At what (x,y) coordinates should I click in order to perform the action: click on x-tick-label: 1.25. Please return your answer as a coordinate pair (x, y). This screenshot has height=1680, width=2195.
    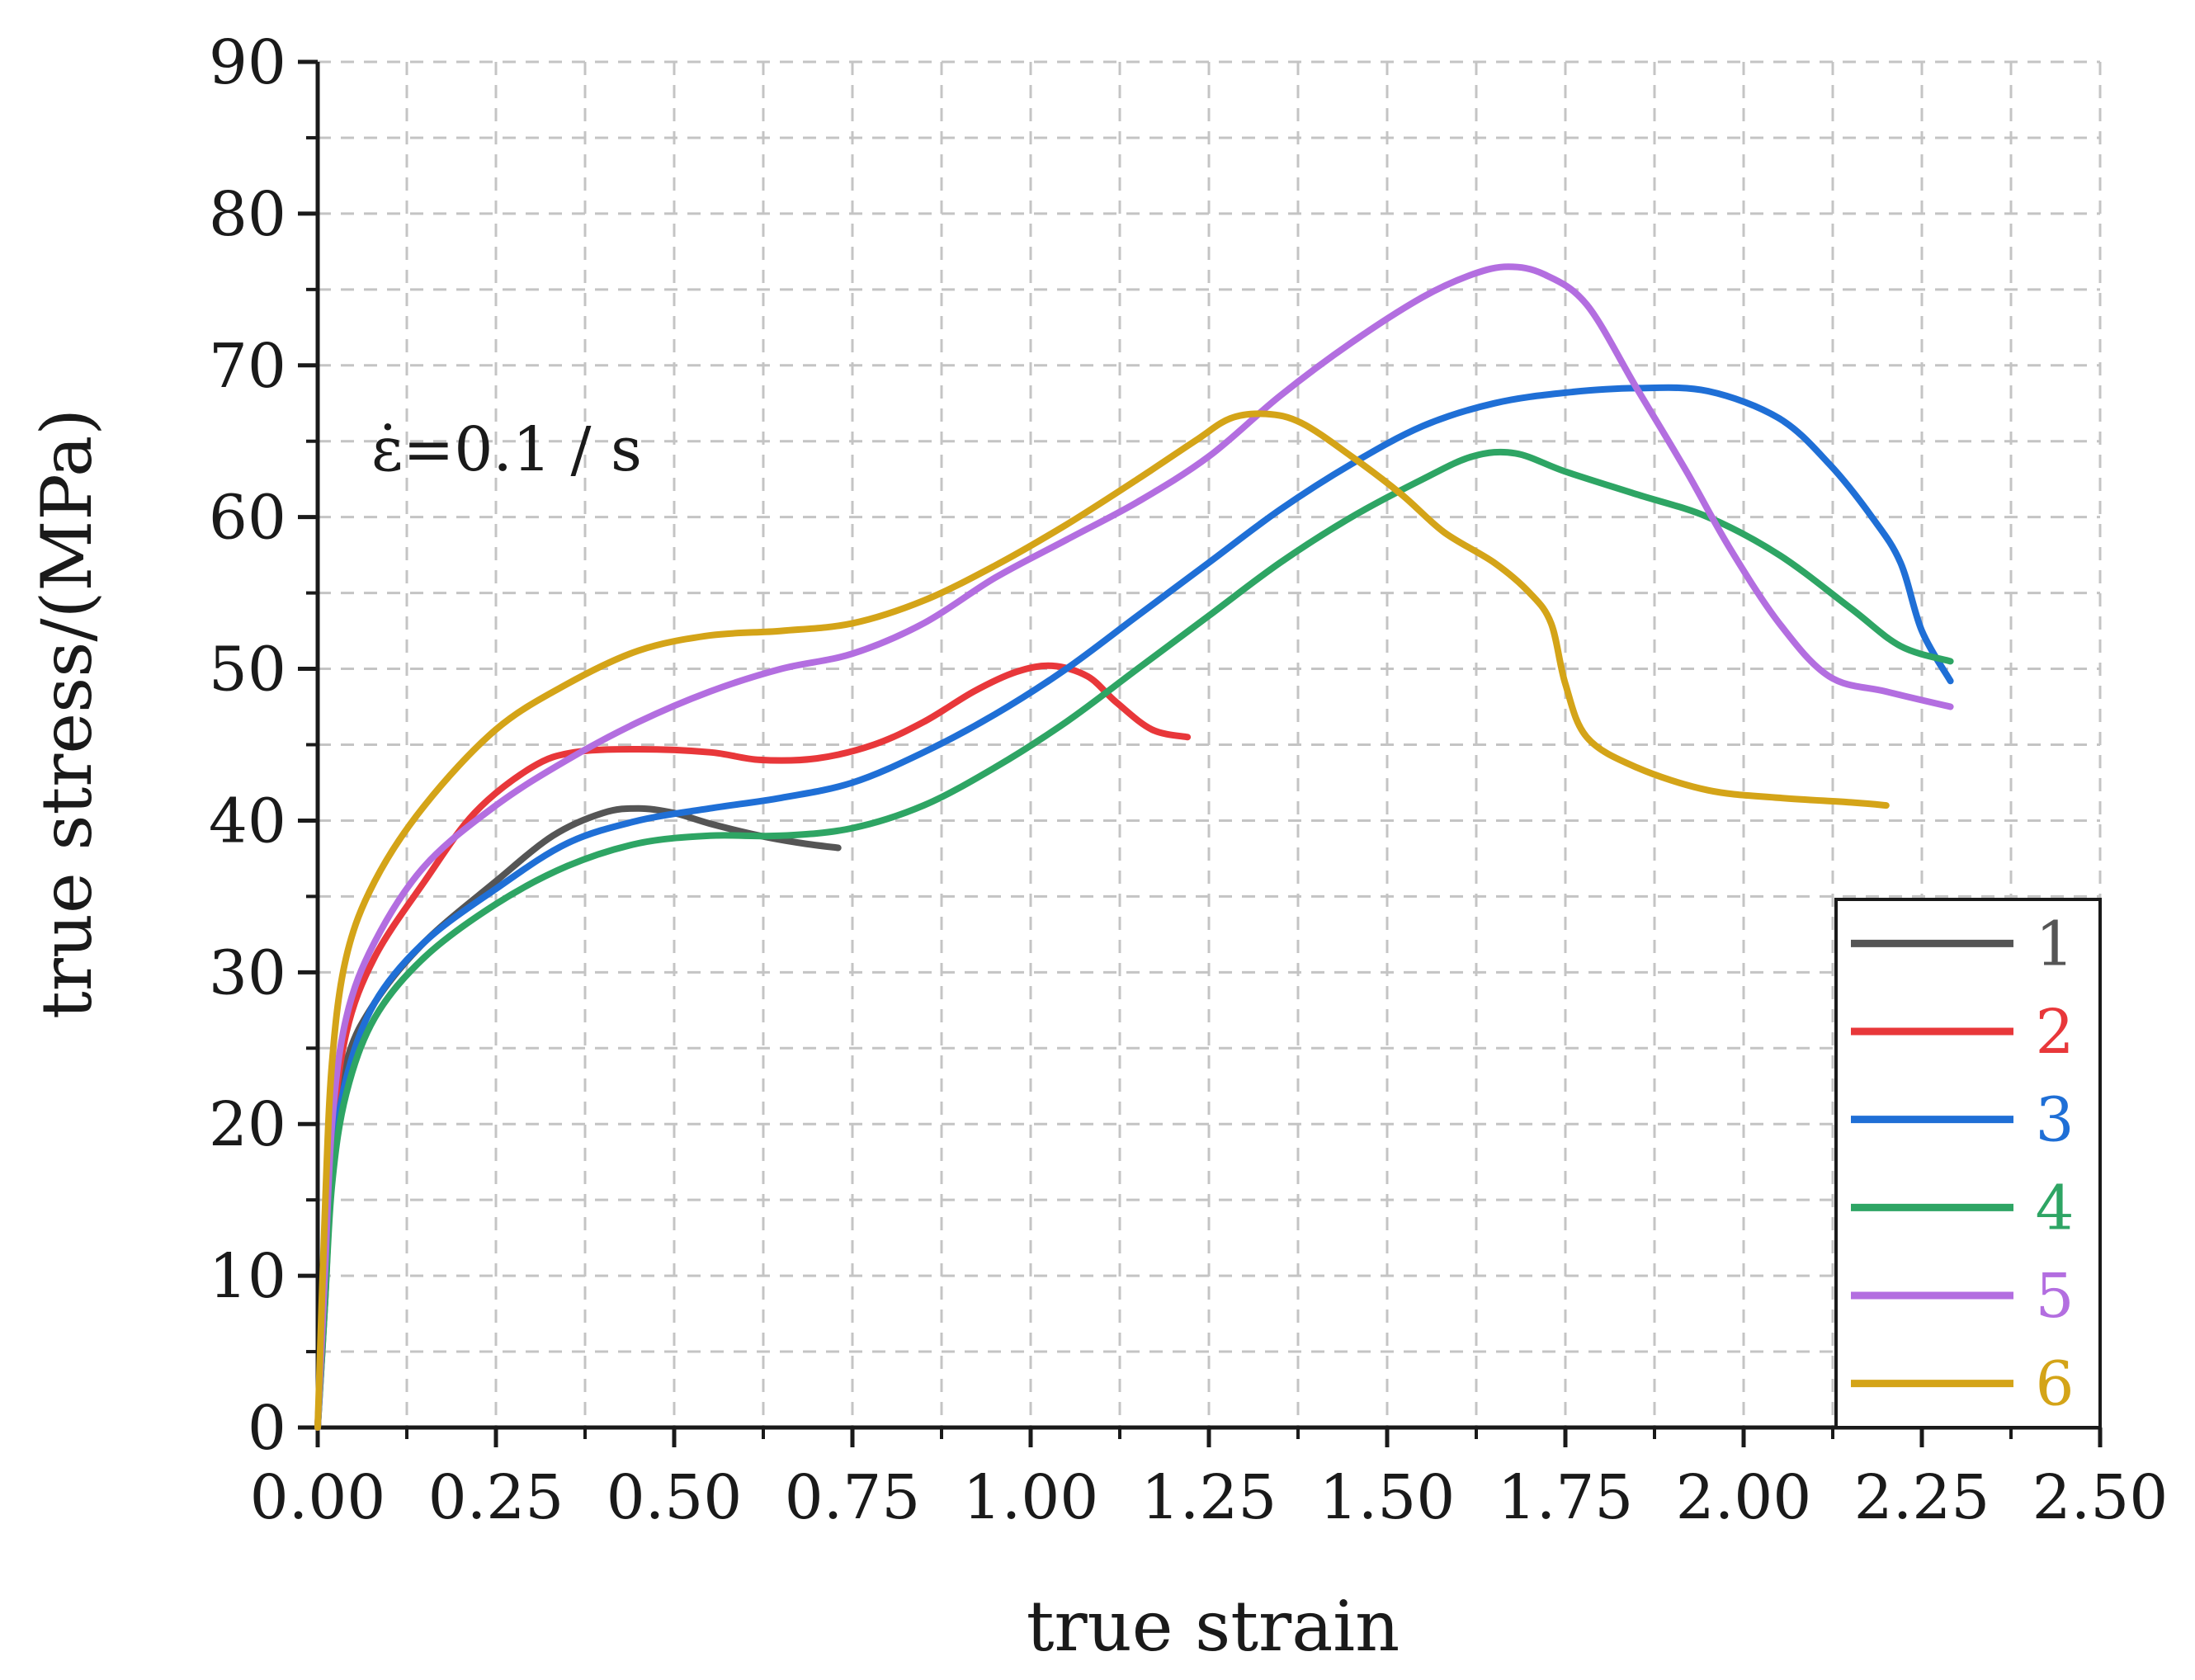
    Looking at the image, I should click on (1209, 1497).